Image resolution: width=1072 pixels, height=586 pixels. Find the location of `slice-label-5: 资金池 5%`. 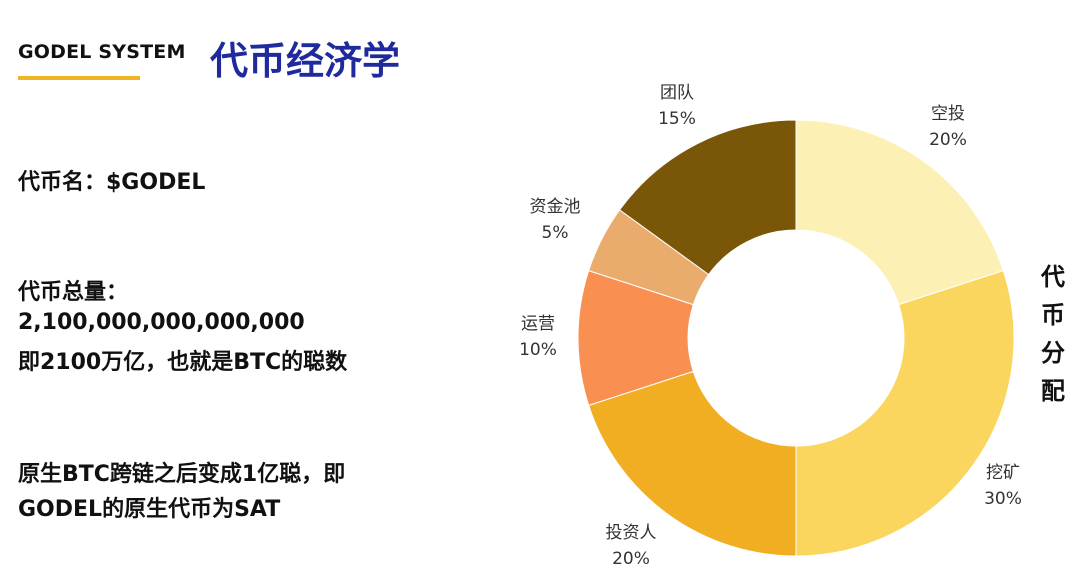

slice-label-5: 资金池 5% is located at coordinates (555, 220).